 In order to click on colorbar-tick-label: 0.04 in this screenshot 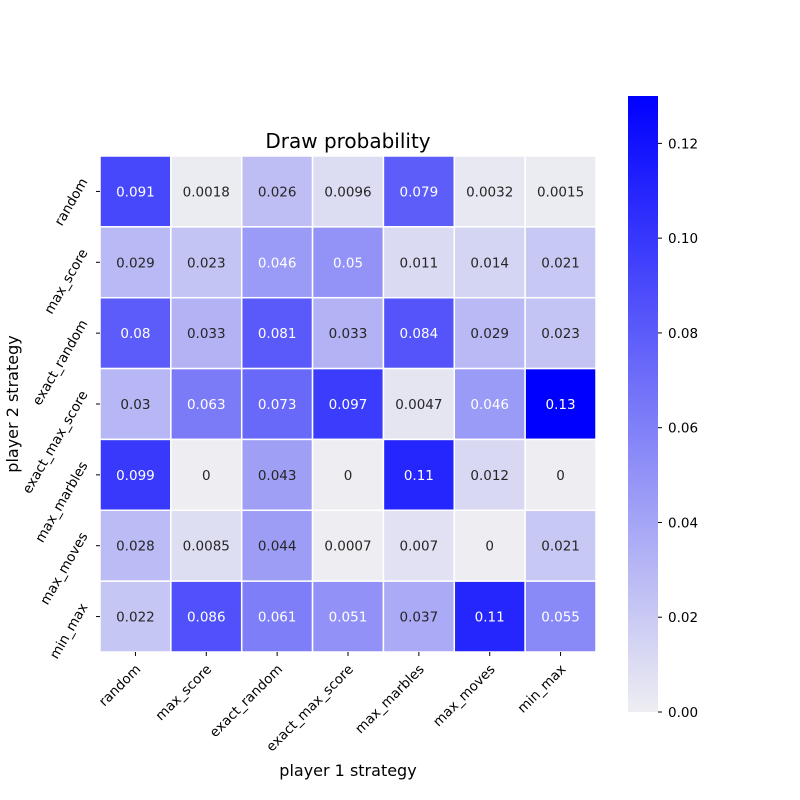, I will do `click(683, 523)`.